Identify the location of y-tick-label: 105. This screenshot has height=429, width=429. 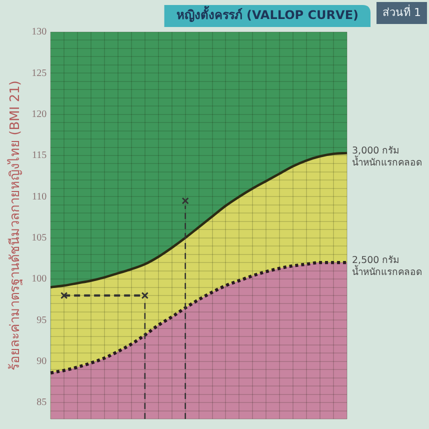
(39, 238).